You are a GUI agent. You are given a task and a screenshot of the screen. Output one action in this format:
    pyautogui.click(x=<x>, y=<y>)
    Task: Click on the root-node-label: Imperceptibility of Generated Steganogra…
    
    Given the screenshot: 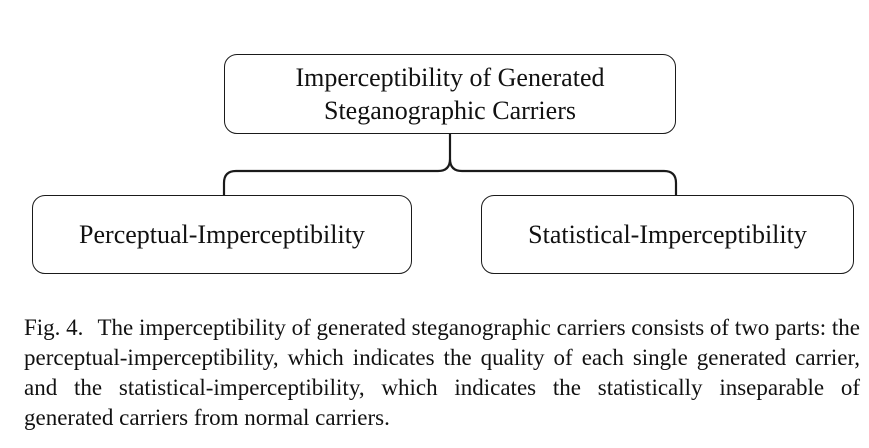 What is the action you would take?
    pyautogui.click(x=450, y=94)
    